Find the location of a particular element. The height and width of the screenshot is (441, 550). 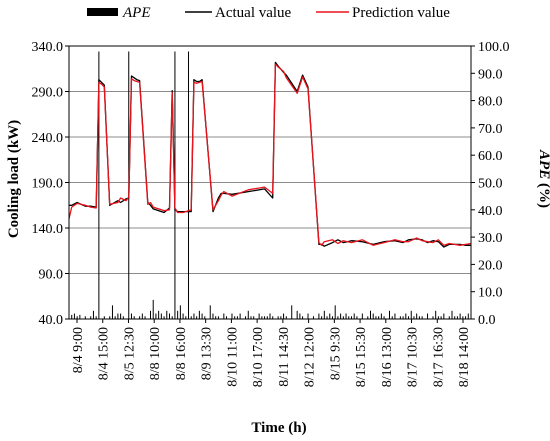

x-tick-label: 8/17 16:30 is located at coordinates (438, 357).